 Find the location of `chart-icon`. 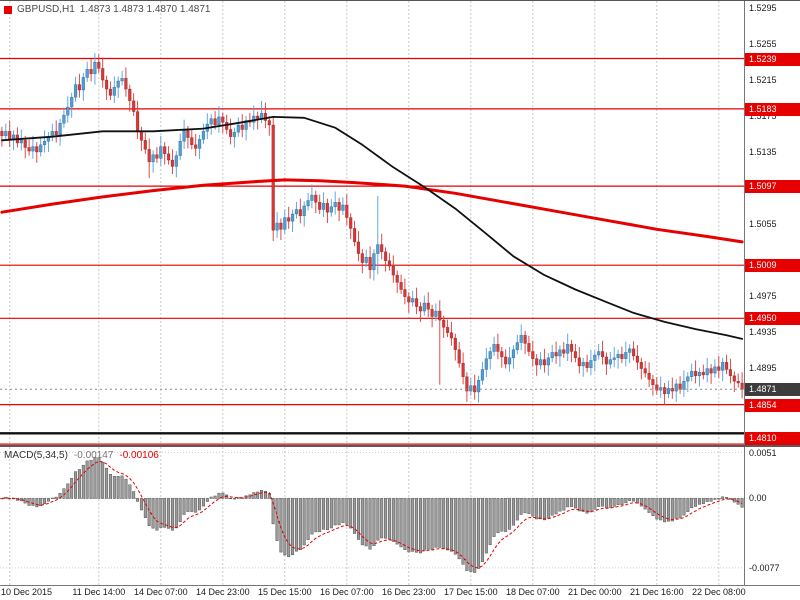

chart-icon is located at coordinates (8, 9).